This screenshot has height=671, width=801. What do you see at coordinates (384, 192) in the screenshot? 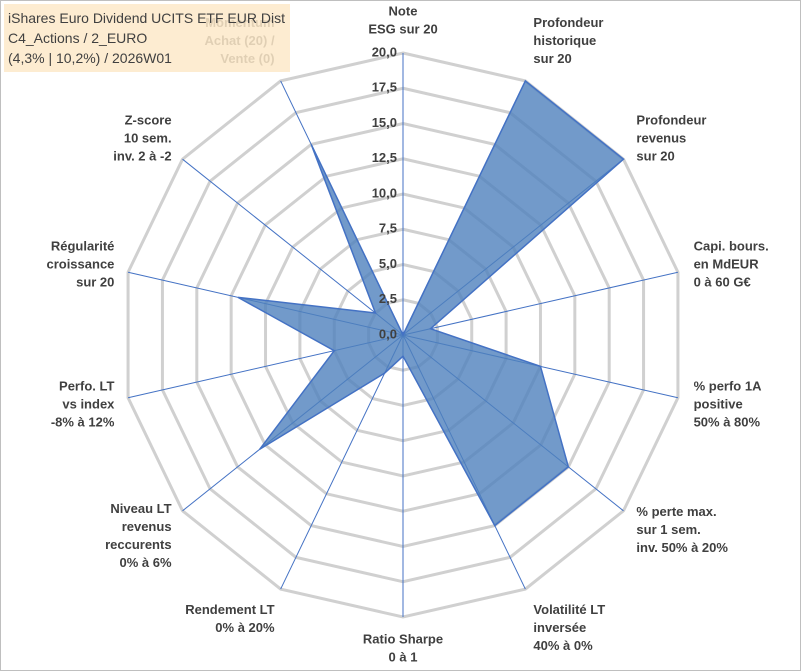
I see `r-tick-label: 10,0` at bounding box center [384, 192].